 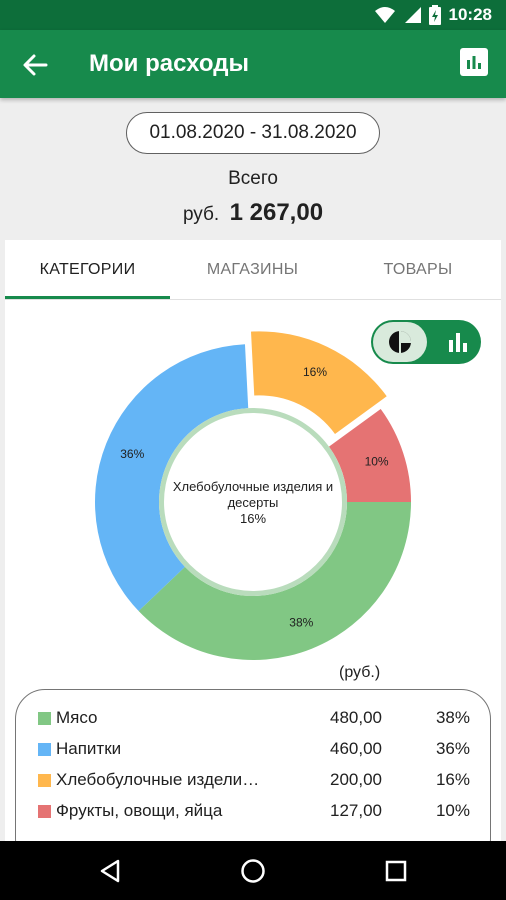 What do you see at coordinates (412, 15) in the screenshot?
I see `signal-icon` at bounding box center [412, 15].